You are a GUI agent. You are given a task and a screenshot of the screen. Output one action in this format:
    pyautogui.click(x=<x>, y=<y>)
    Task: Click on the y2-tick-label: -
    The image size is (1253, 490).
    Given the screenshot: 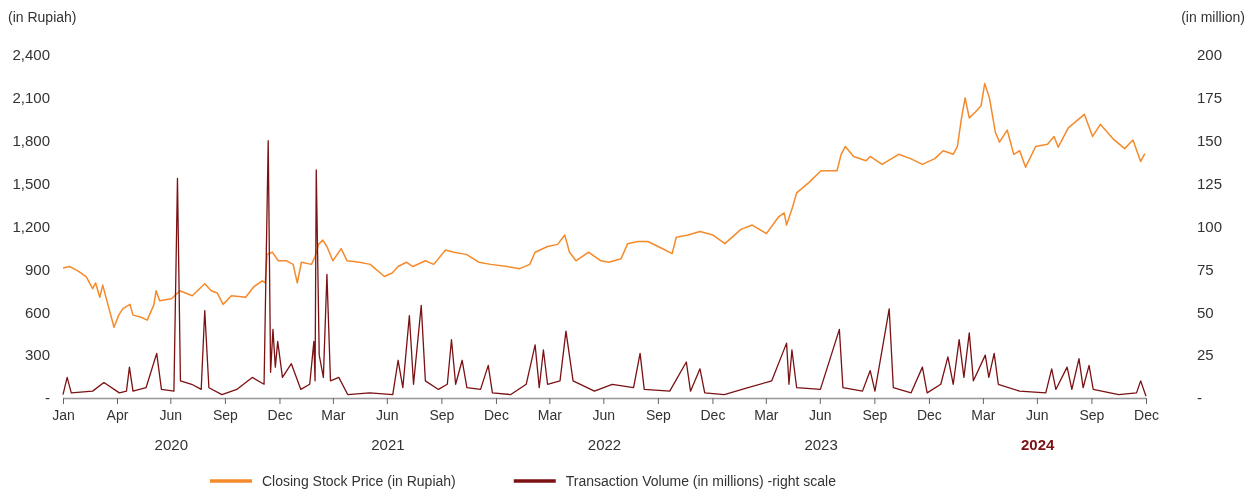 What is the action you would take?
    pyautogui.click(x=1199, y=398)
    